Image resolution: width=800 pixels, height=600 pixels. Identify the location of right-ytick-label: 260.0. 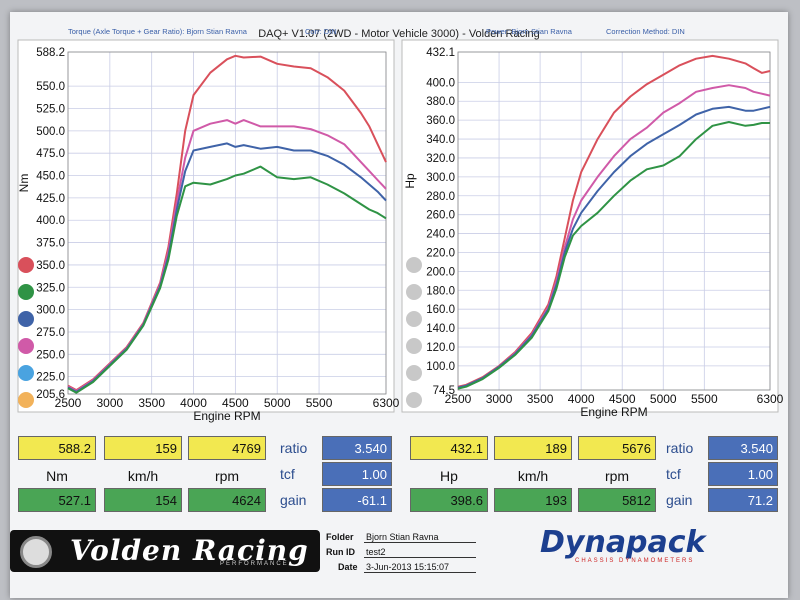
(440, 216).